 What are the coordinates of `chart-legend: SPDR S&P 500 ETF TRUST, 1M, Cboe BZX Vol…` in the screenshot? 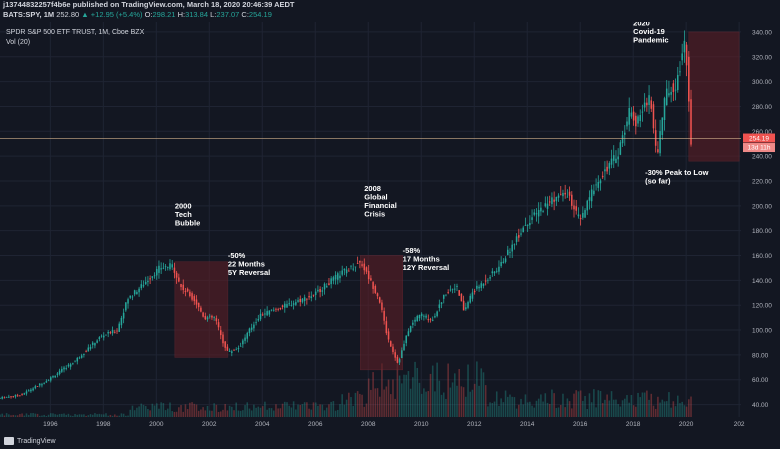 It's located at (75, 38).